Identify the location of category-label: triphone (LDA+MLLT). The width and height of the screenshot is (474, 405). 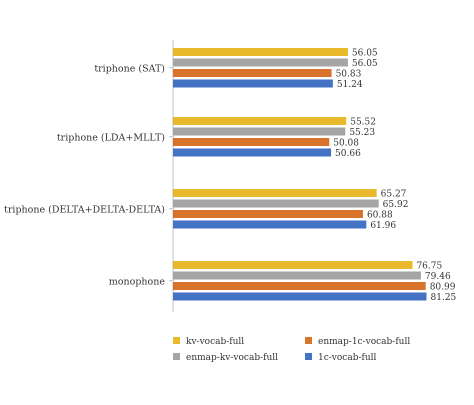
(111, 137).